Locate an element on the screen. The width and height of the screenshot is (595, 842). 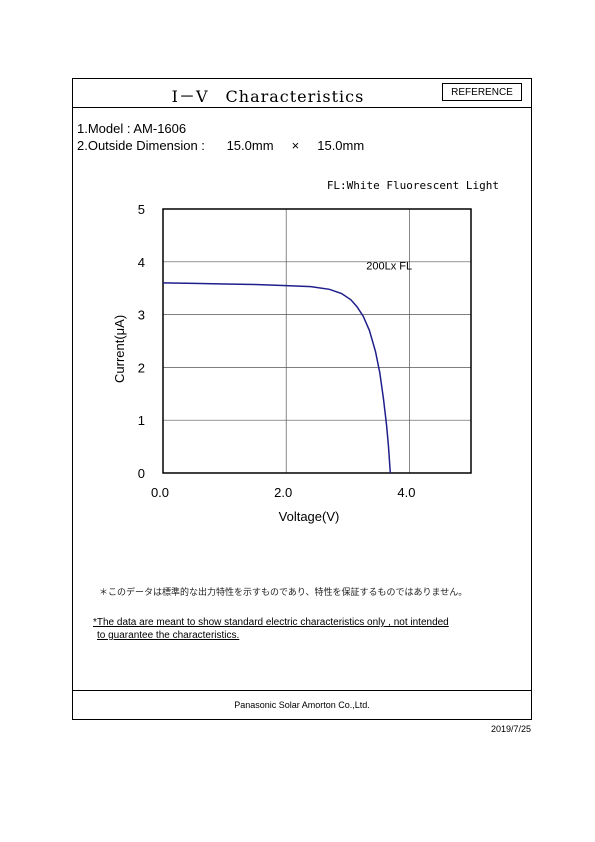
english-disclaimer-line2: to guarantee the characteristics. is located at coordinates (168, 635).